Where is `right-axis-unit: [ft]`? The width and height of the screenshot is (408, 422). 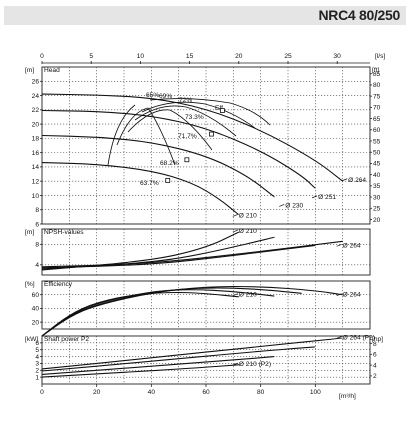
right-axis-unit: [ft] is located at coordinates (375, 70).